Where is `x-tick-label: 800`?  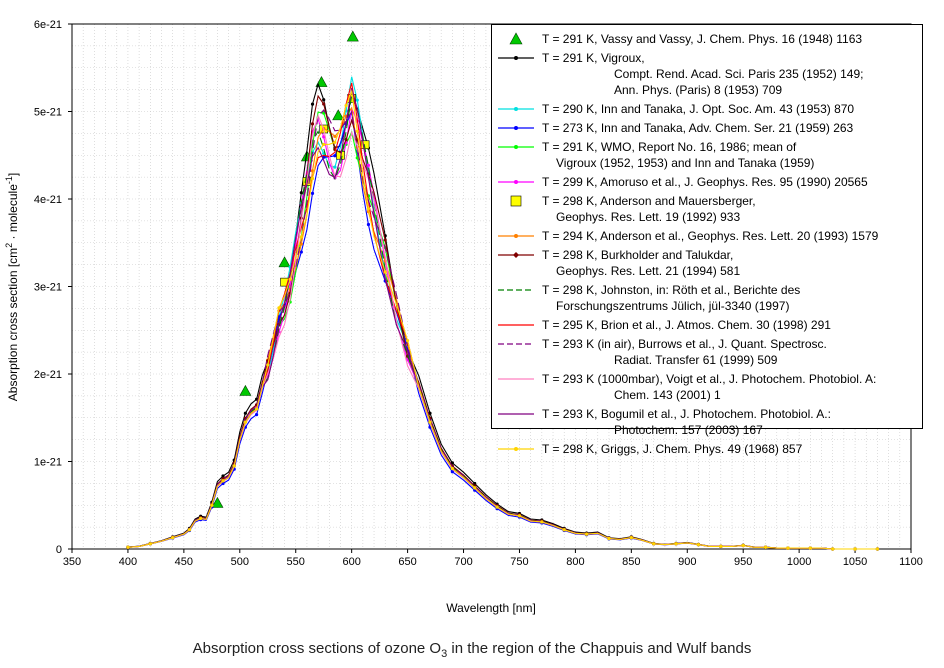
x-tick-label: 800 is located at coordinates (575, 562).